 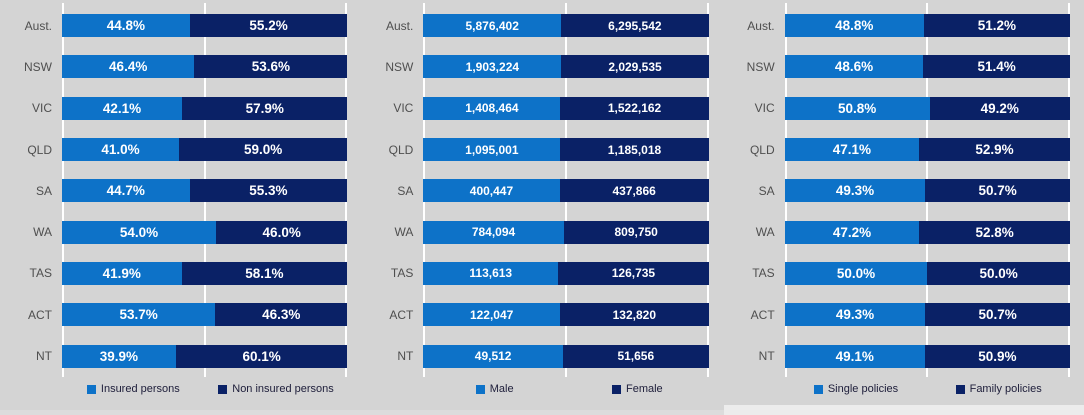 What do you see at coordinates (904, 410) in the screenshot?
I see `bottom-strip-right` at bounding box center [904, 410].